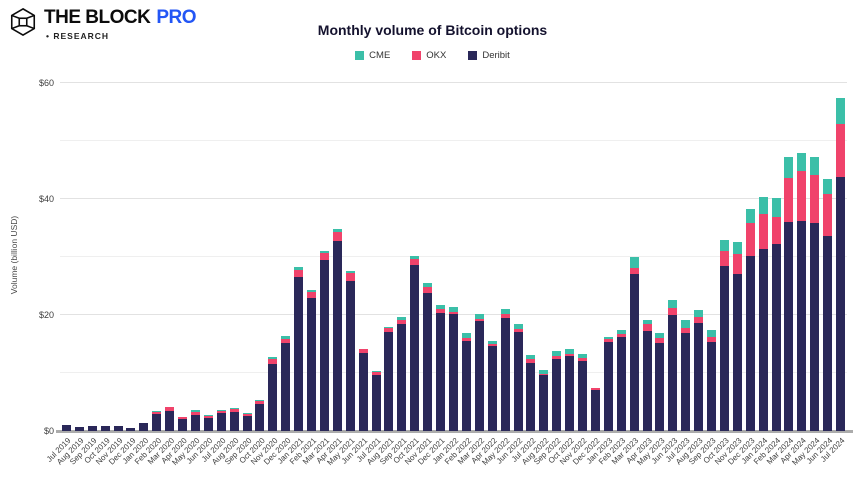  I want to click on bar-may-2022, so click(505, 370).